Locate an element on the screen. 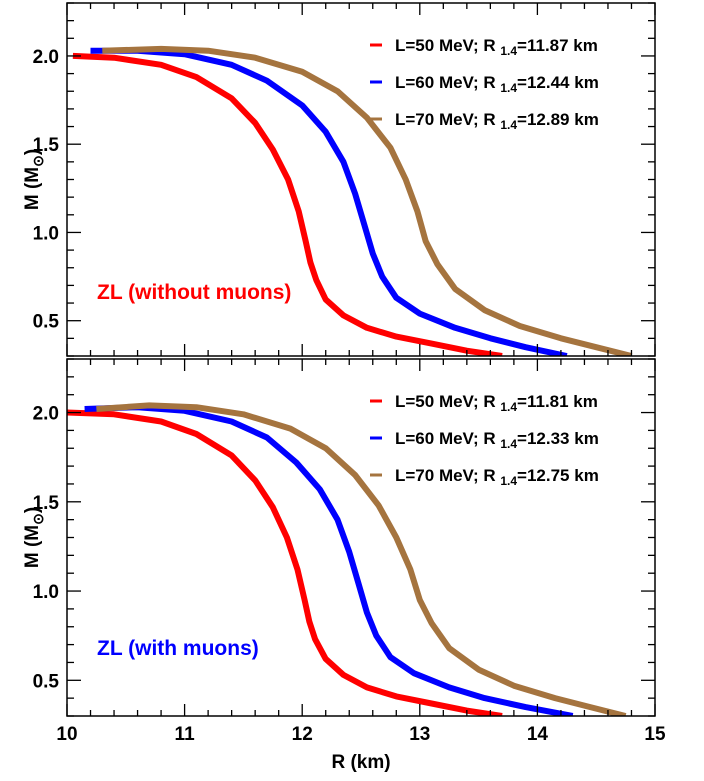  legend-label: L=70 MeV; R 1.4=12.89 km is located at coordinates (497, 121).